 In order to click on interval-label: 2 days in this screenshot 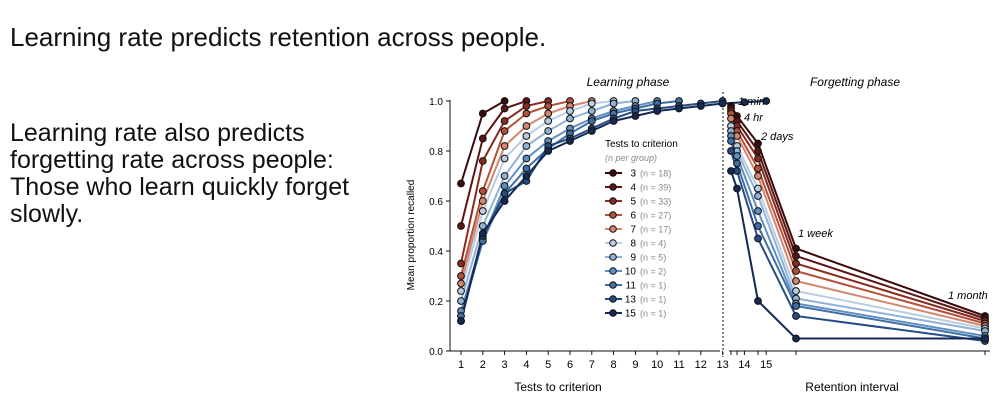, I will do `click(777, 137)`.